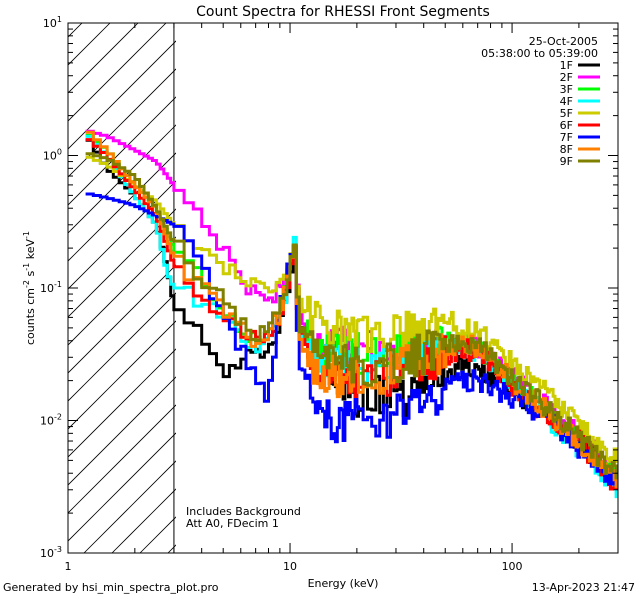 This screenshot has height=600, width=640. Describe the element at coordinates (52, 155) in the screenshot. I see `y-tick-label: 10⁰` at that location.